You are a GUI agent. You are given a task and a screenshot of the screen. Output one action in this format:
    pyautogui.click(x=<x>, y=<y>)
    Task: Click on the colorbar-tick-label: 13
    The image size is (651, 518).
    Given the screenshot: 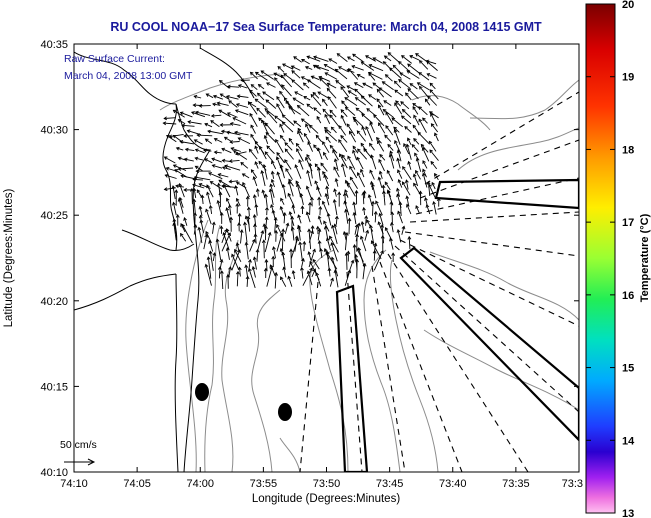 What is the action you would take?
    pyautogui.click(x=628, y=513)
    